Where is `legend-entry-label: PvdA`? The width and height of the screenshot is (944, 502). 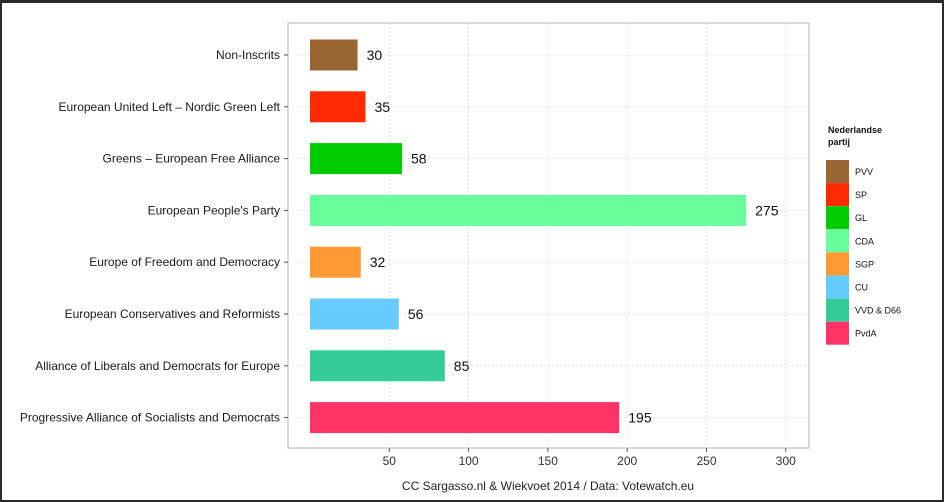 legend-entry-label: PvdA is located at coordinates (866, 334).